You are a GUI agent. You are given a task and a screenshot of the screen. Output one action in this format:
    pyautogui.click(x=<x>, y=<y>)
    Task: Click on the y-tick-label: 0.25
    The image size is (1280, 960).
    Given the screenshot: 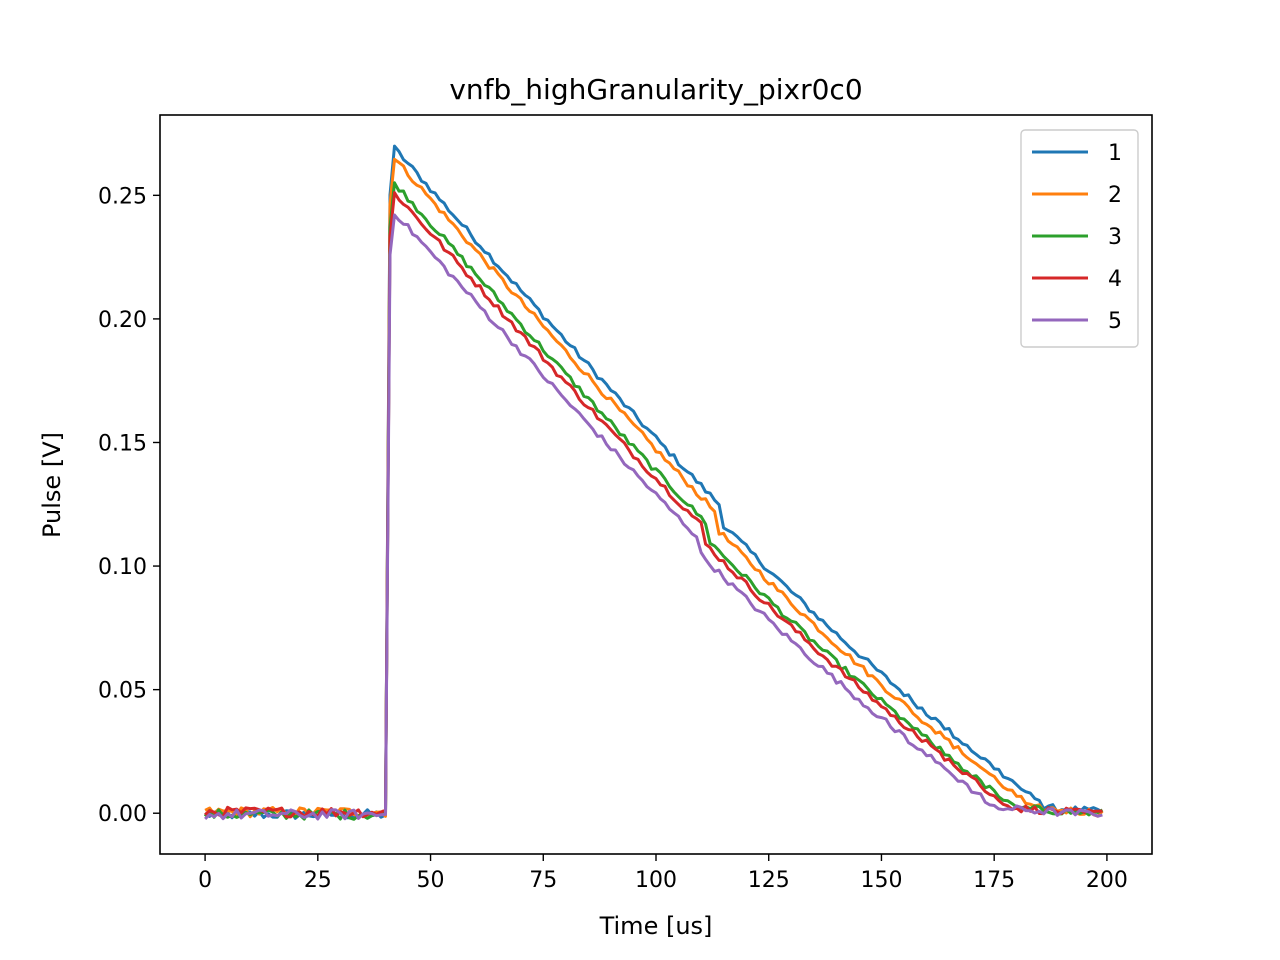 What is the action you would take?
    pyautogui.click(x=122, y=196)
    